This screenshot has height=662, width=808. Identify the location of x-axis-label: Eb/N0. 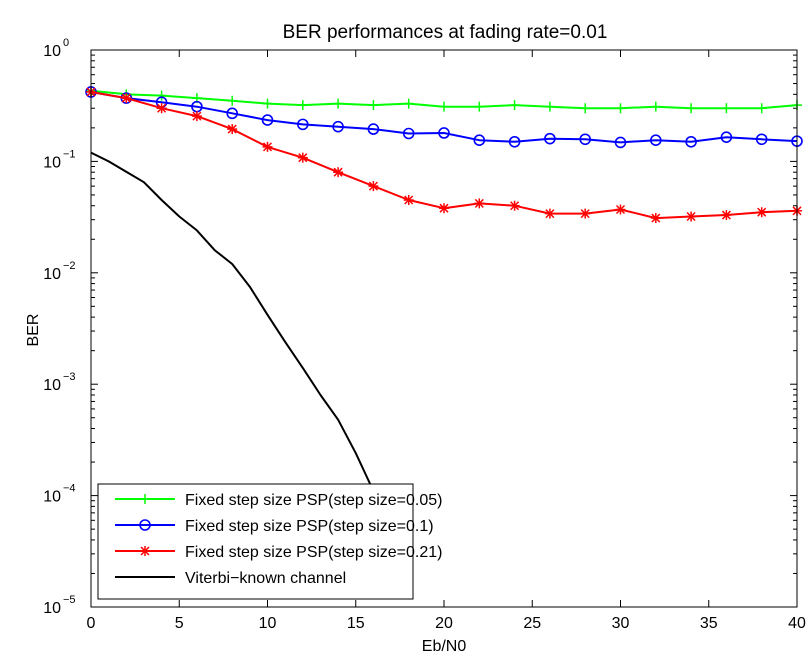
(444, 646).